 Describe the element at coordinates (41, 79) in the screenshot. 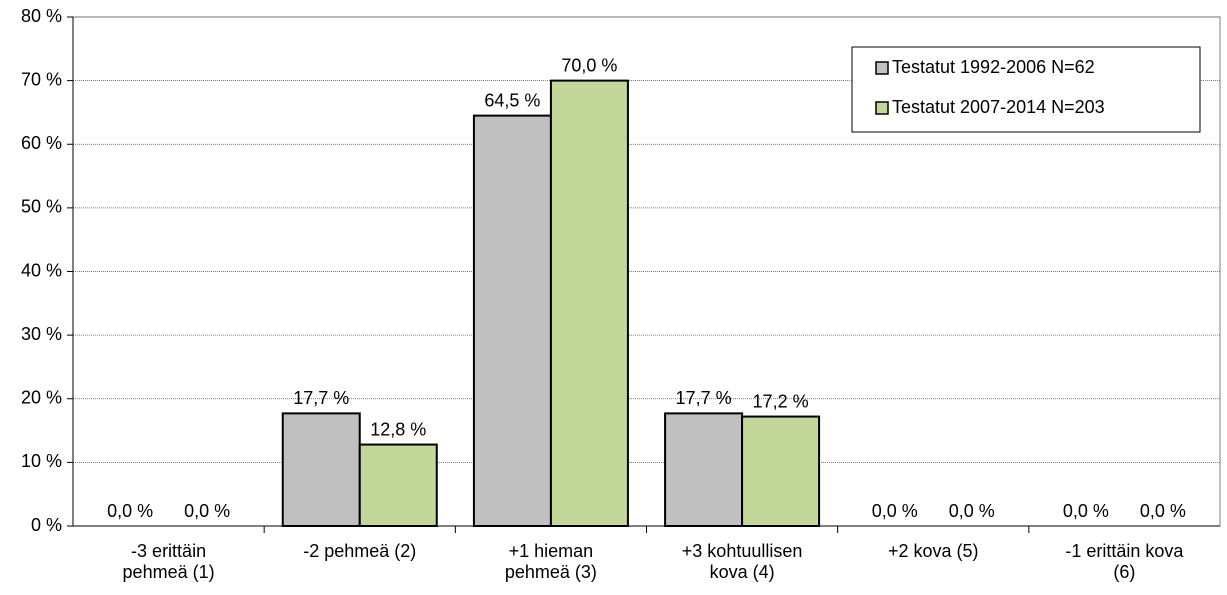

I see `y-tick-label: 70 %` at that location.